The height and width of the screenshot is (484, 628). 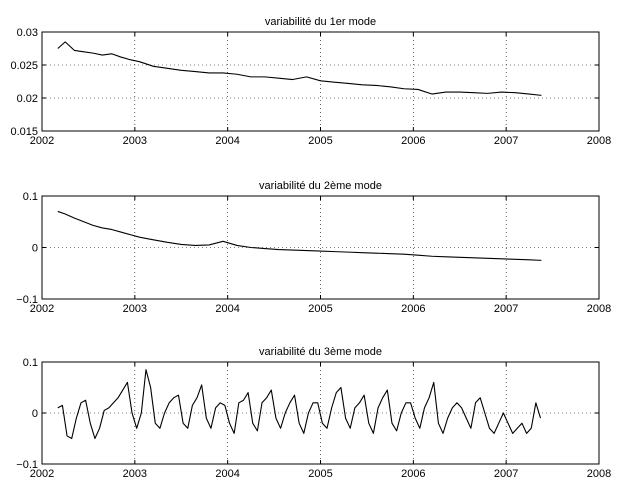 What do you see at coordinates (24, 66) in the screenshot?
I see `y-tick-label: 0.025` at bounding box center [24, 66].